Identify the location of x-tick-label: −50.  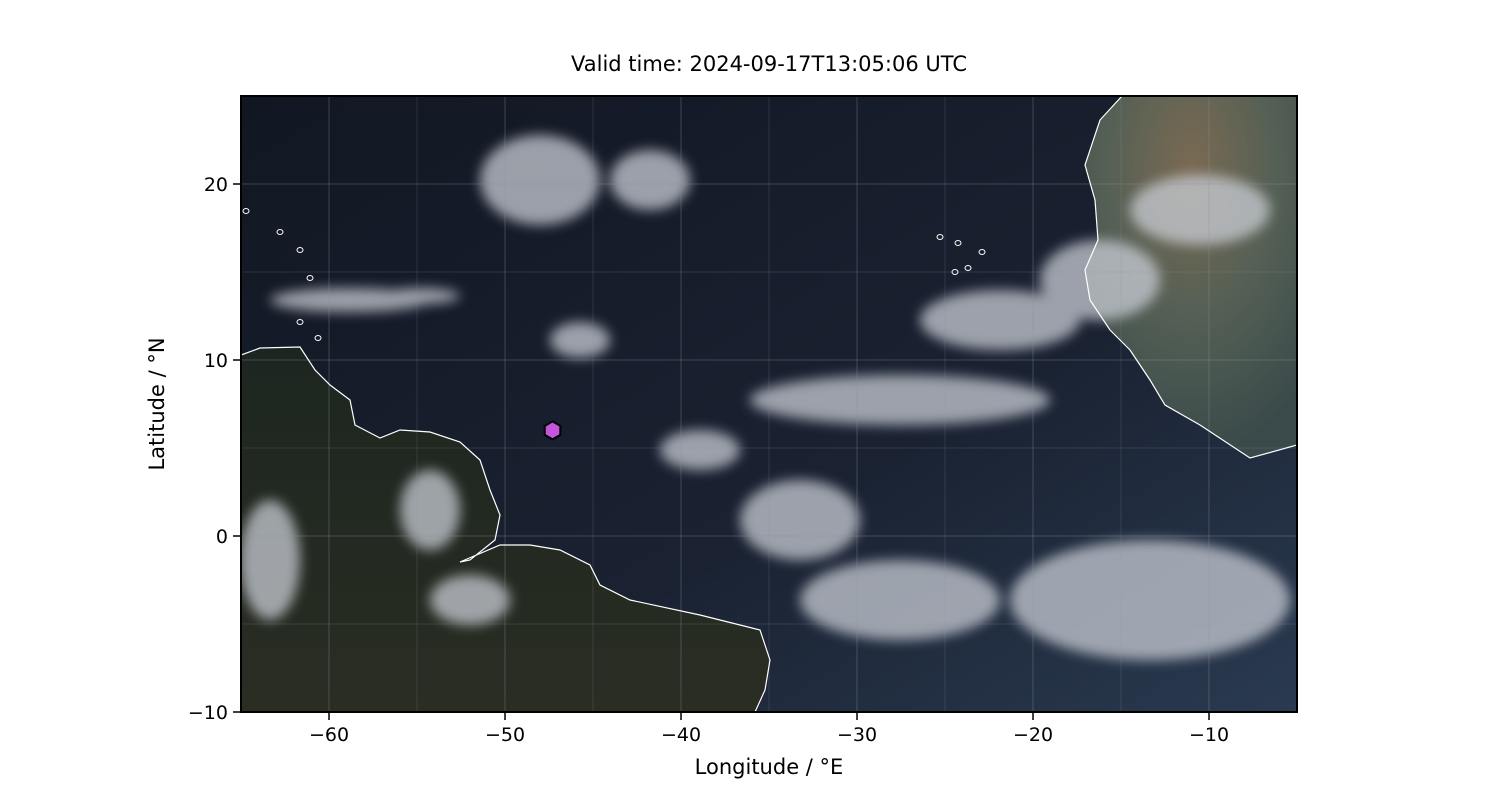
(505, 735).